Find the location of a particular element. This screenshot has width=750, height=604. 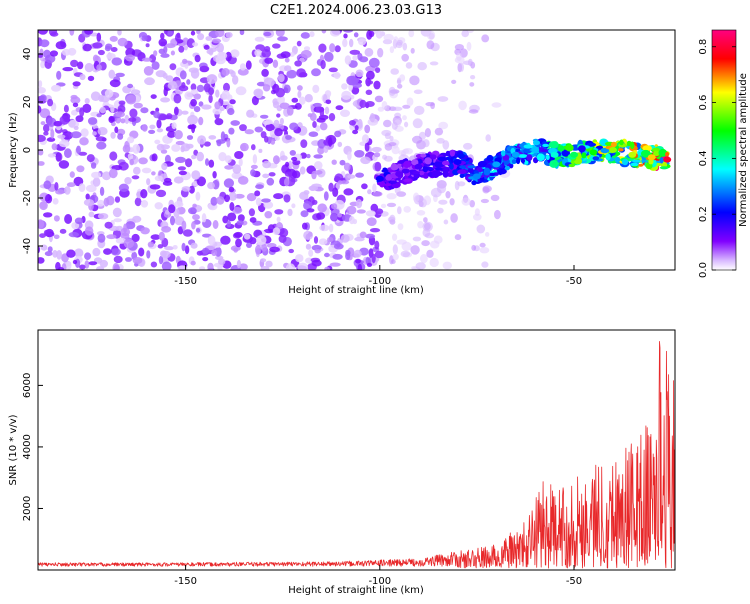

spectrogram-x-tick-label: -100 is located at coordinates (379, 281).